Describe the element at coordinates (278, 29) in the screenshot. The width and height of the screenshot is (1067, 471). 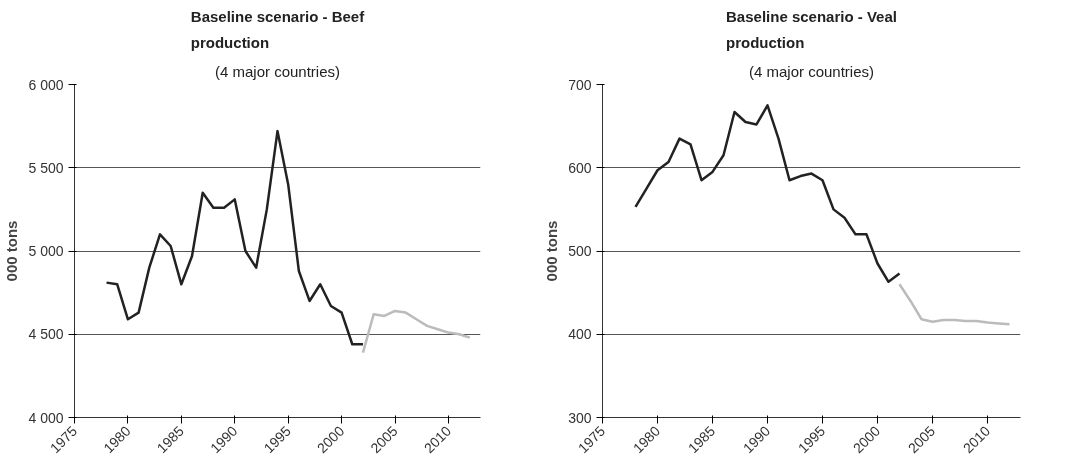
I see `chart-title: Baseline scenario - Beef production` at that location.